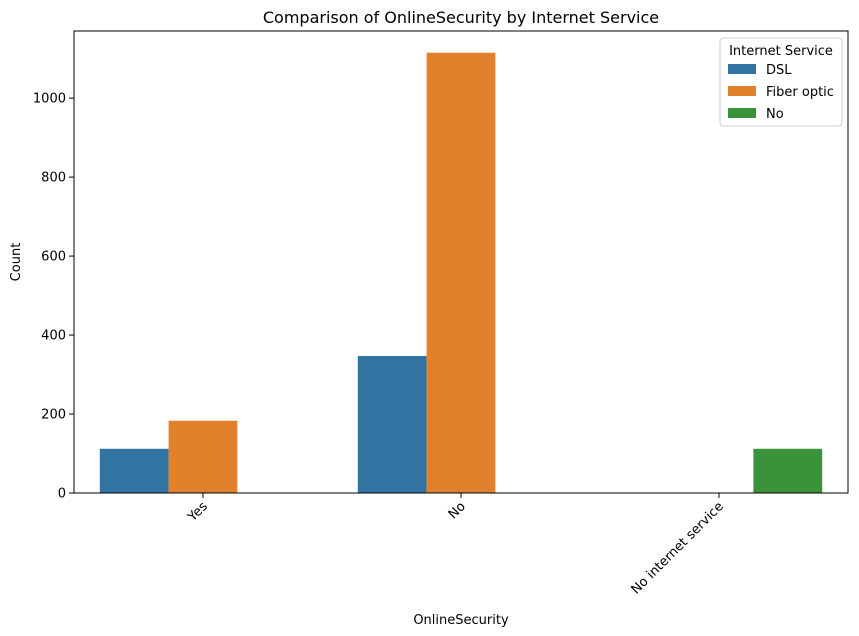 The width and height of the screenshot is (859, 636). I want to click on legend-box, so click(781, 82).